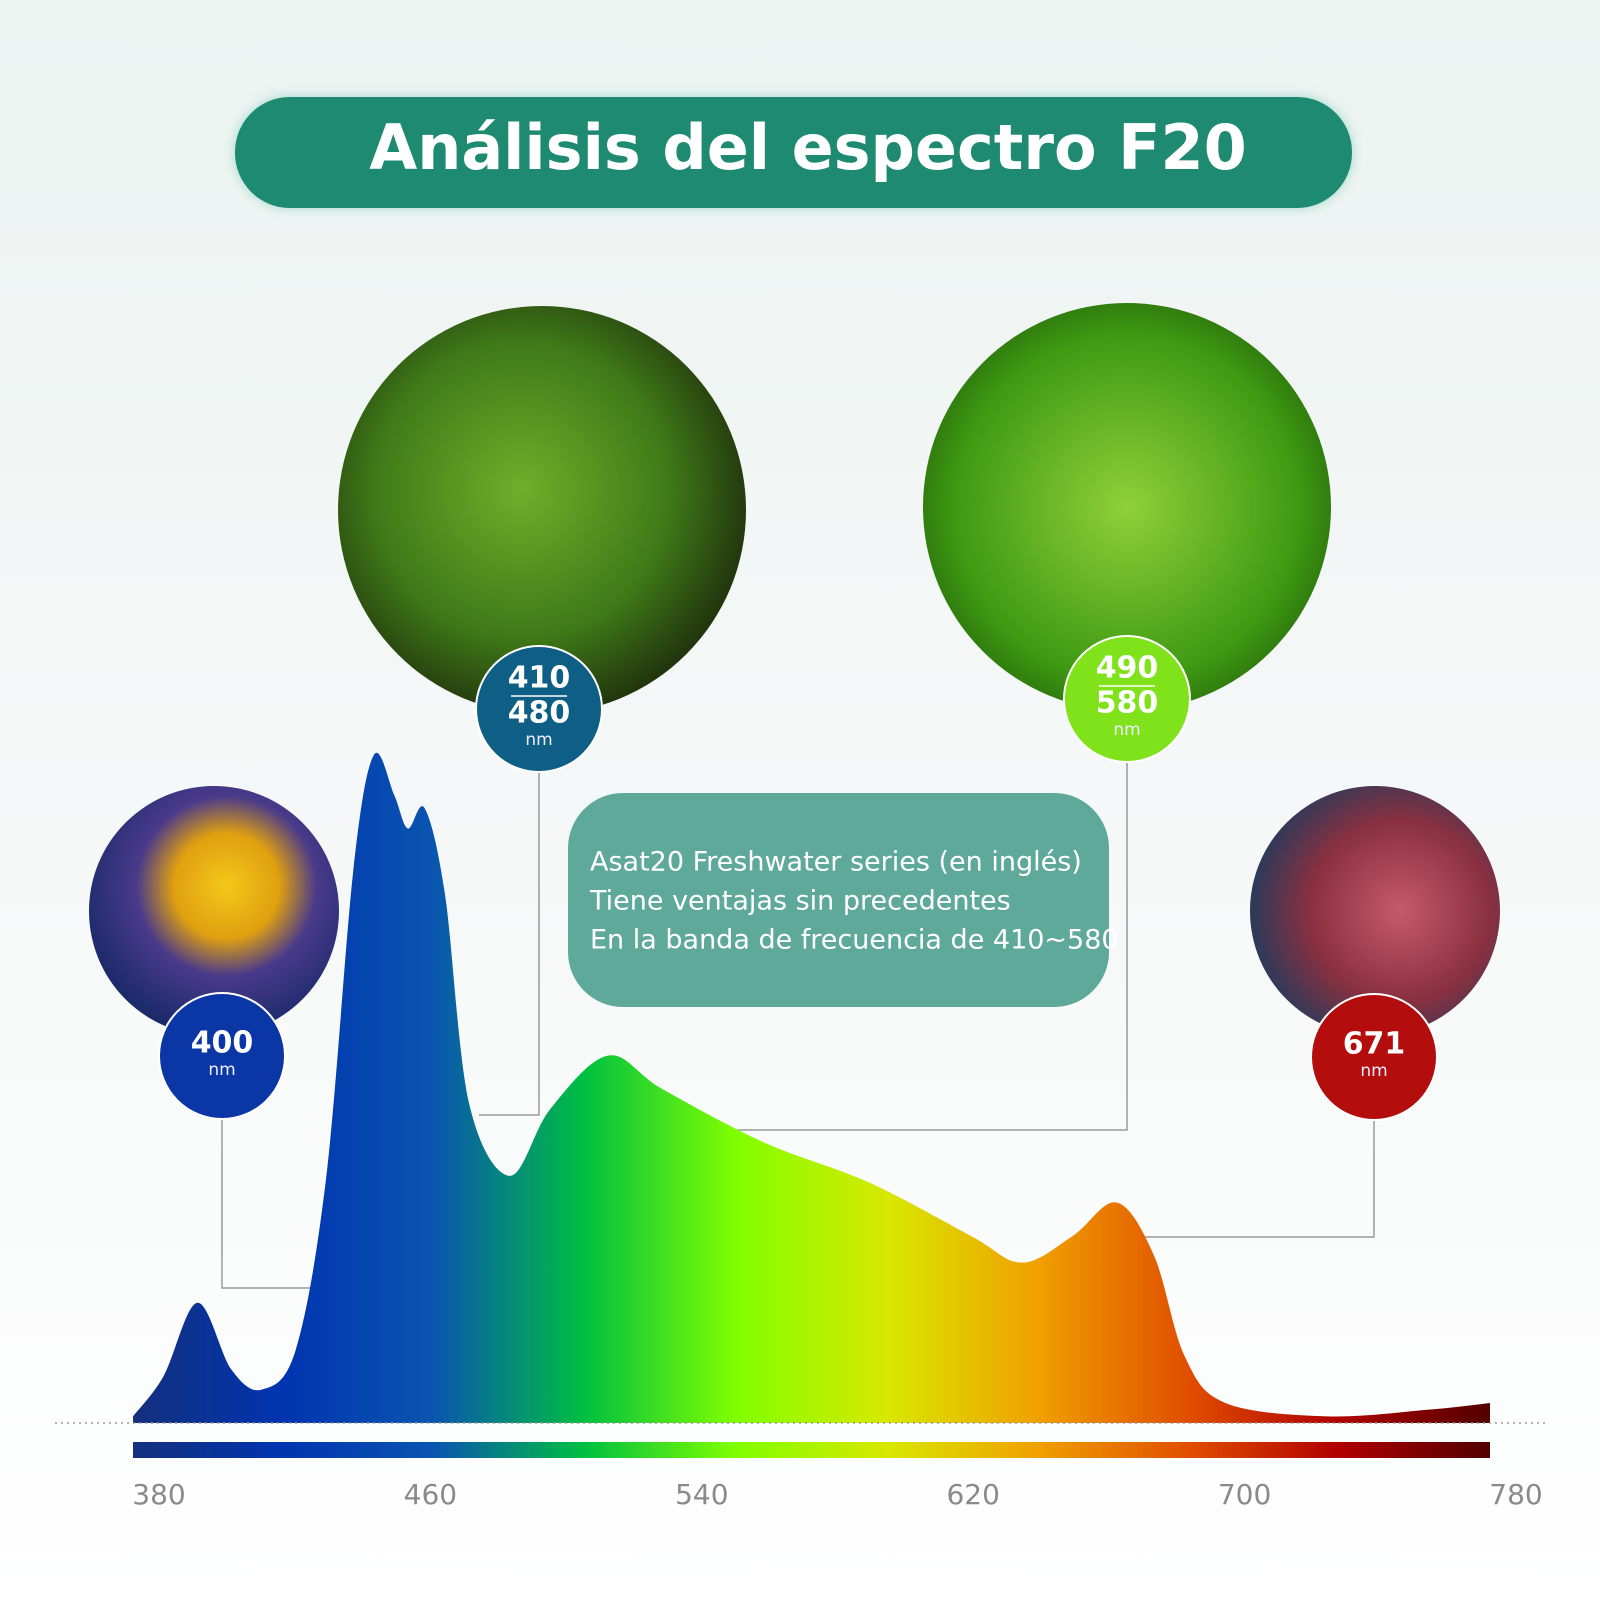 This screenshot has width=1600, height=1600. Describe the element at coordinates (539, 678) in the screenshot. I see `badge-value: 410` at that location.